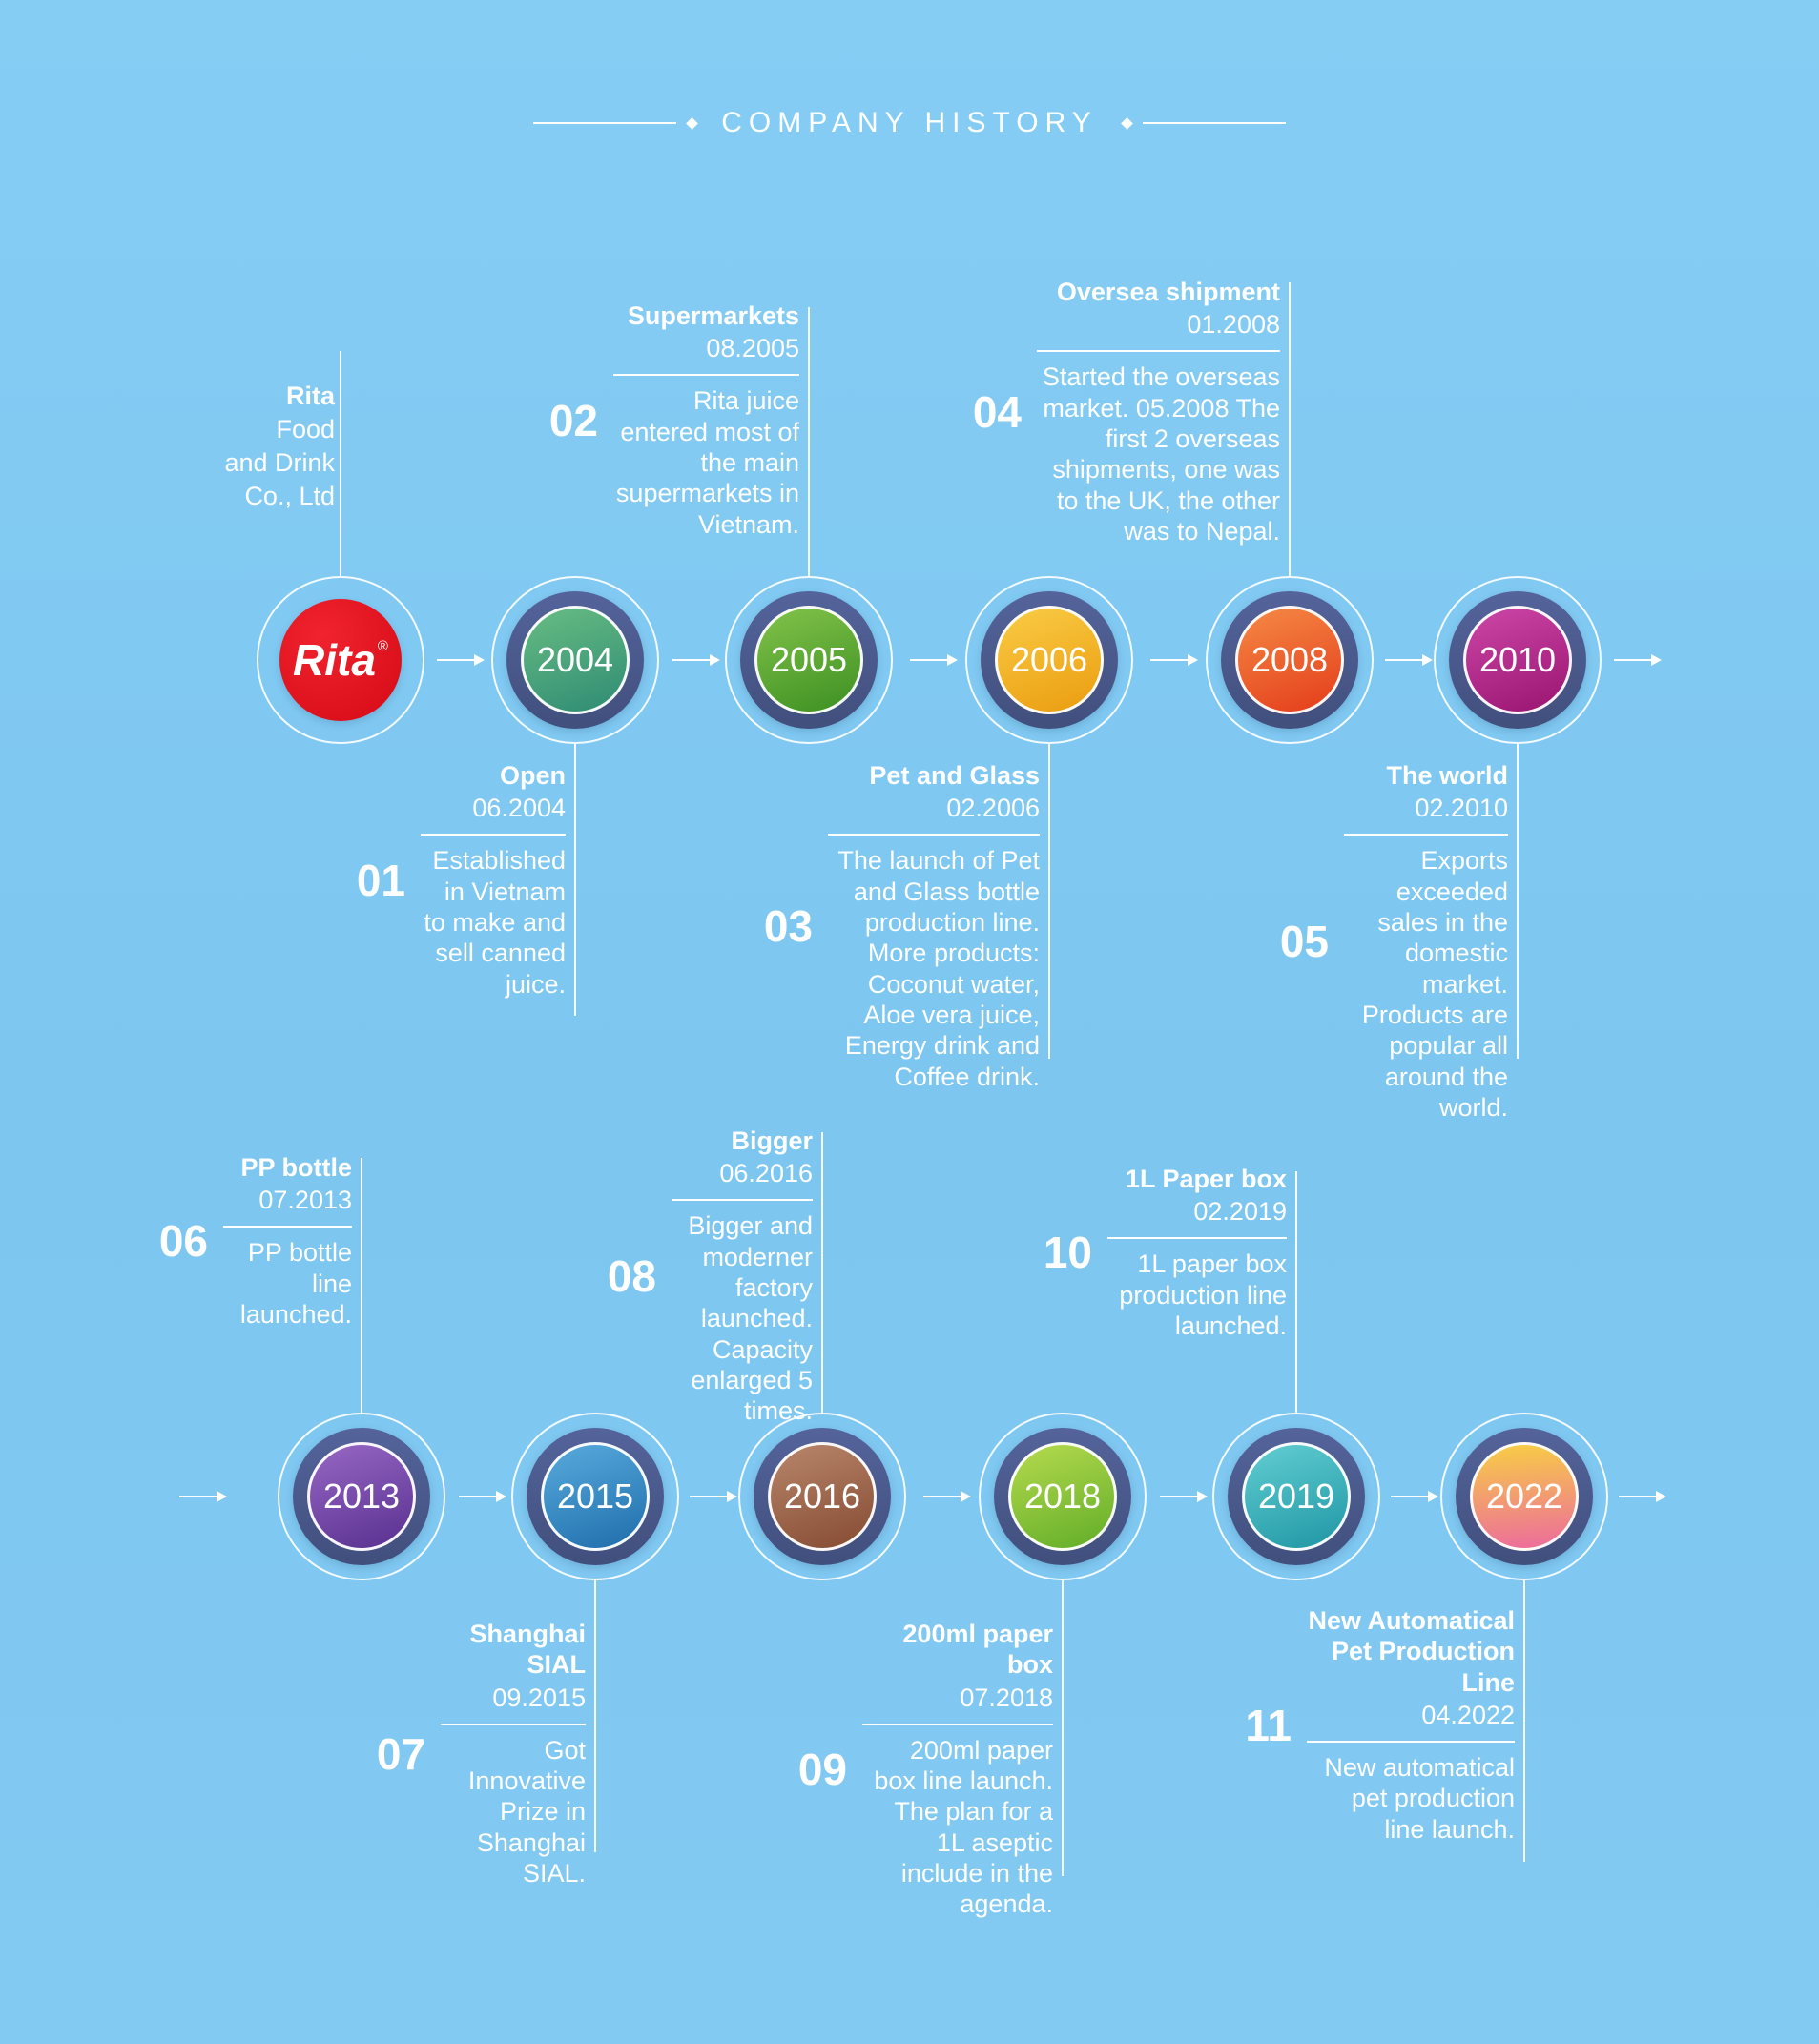 Image resolution: width=1819 pixels, height=2044 pixels. Describe the element at coordinates (997, 411) in the screenshot. I see `event-number: 04` at that location.